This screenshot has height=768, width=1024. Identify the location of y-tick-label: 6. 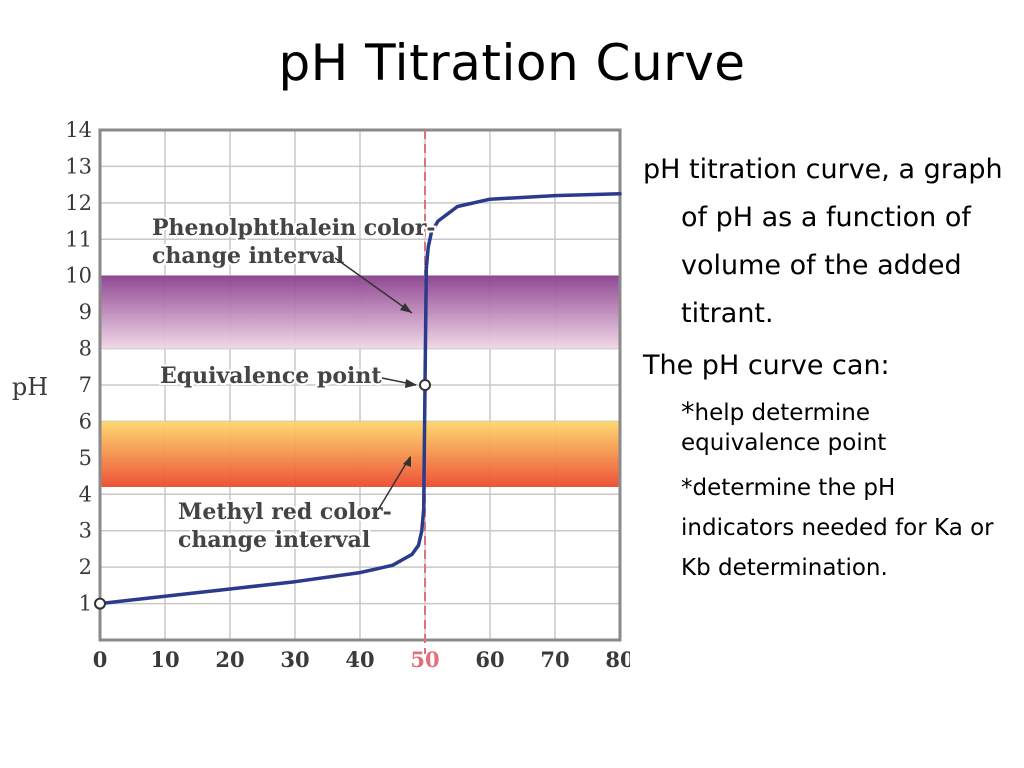
(85, 421).